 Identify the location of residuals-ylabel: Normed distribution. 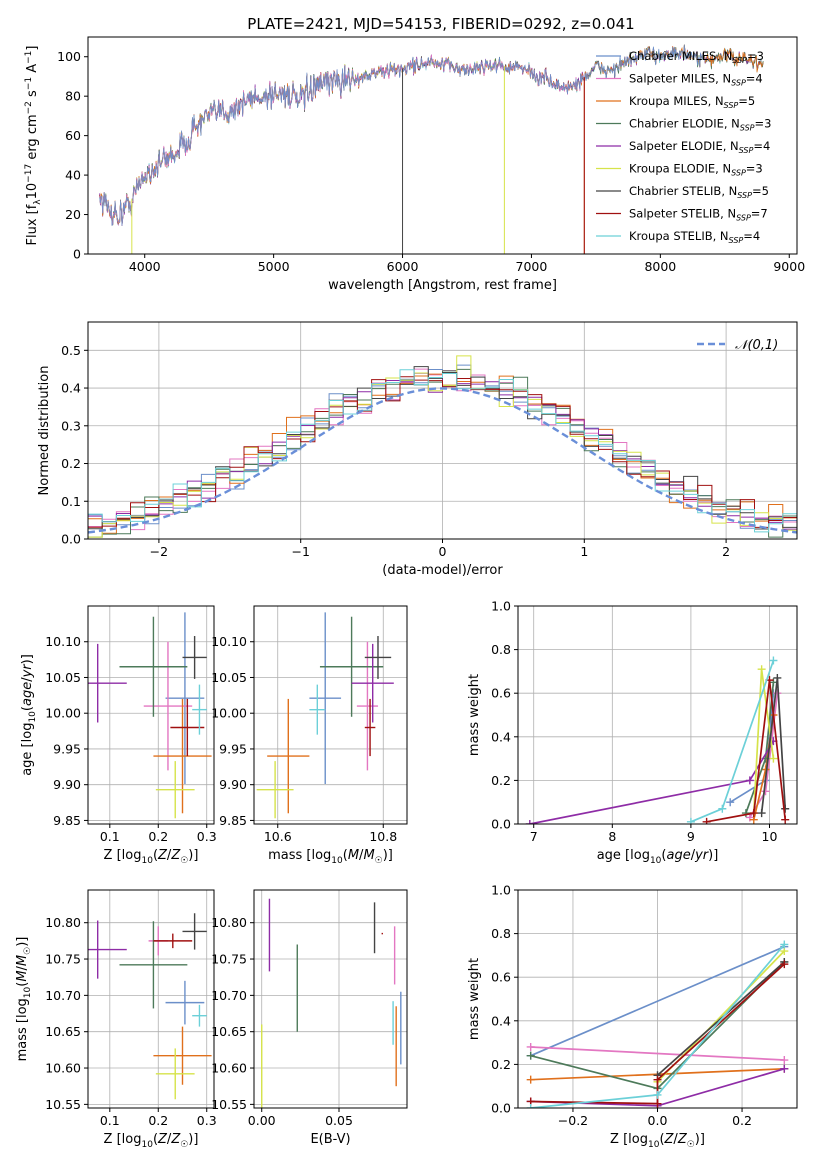
(44, 431).